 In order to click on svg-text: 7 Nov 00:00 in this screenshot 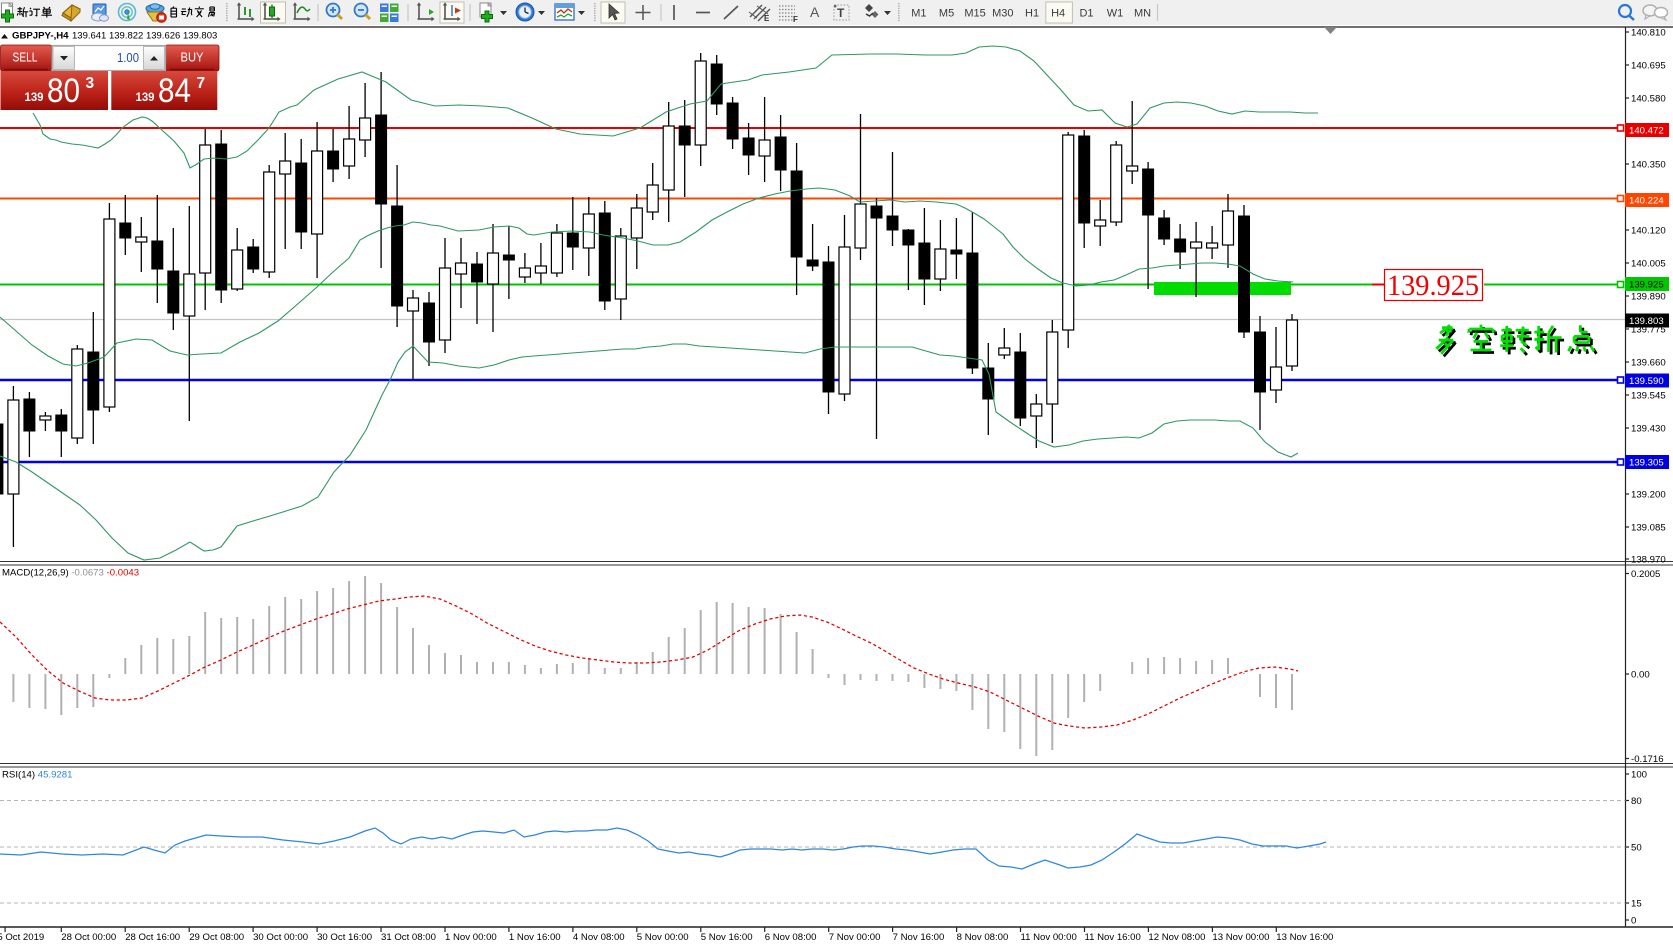, I will do `click(855, 937)`.